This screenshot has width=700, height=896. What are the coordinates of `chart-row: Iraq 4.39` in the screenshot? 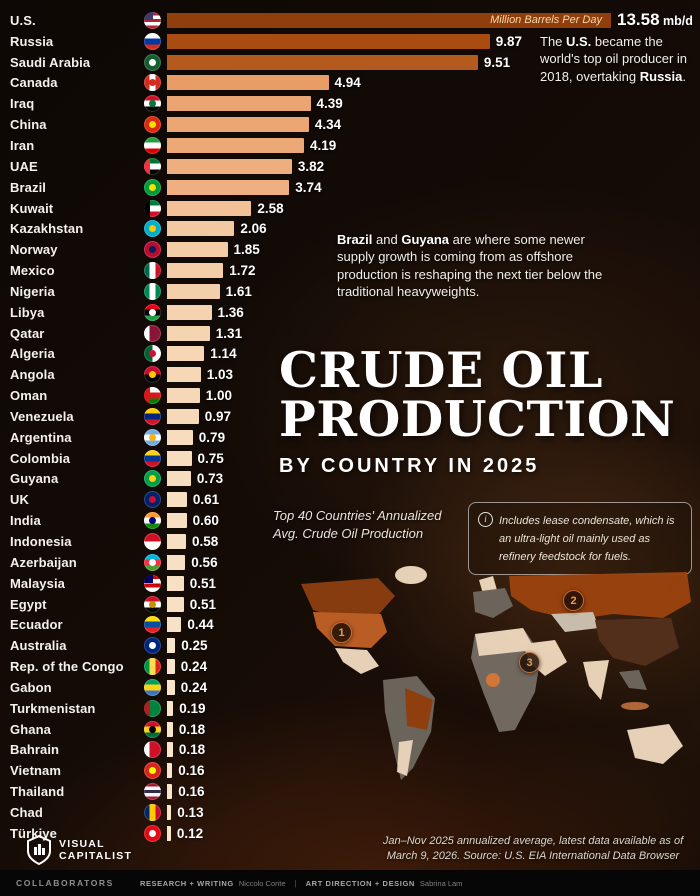 It's located at (355, 103).